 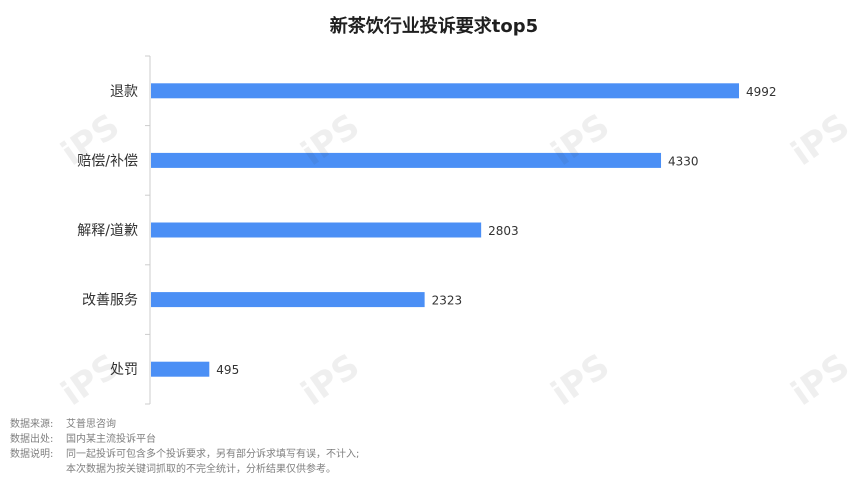 I want to click on chart-title: 新茶饮行业投诉要求top5, so click(x=434, y=26).